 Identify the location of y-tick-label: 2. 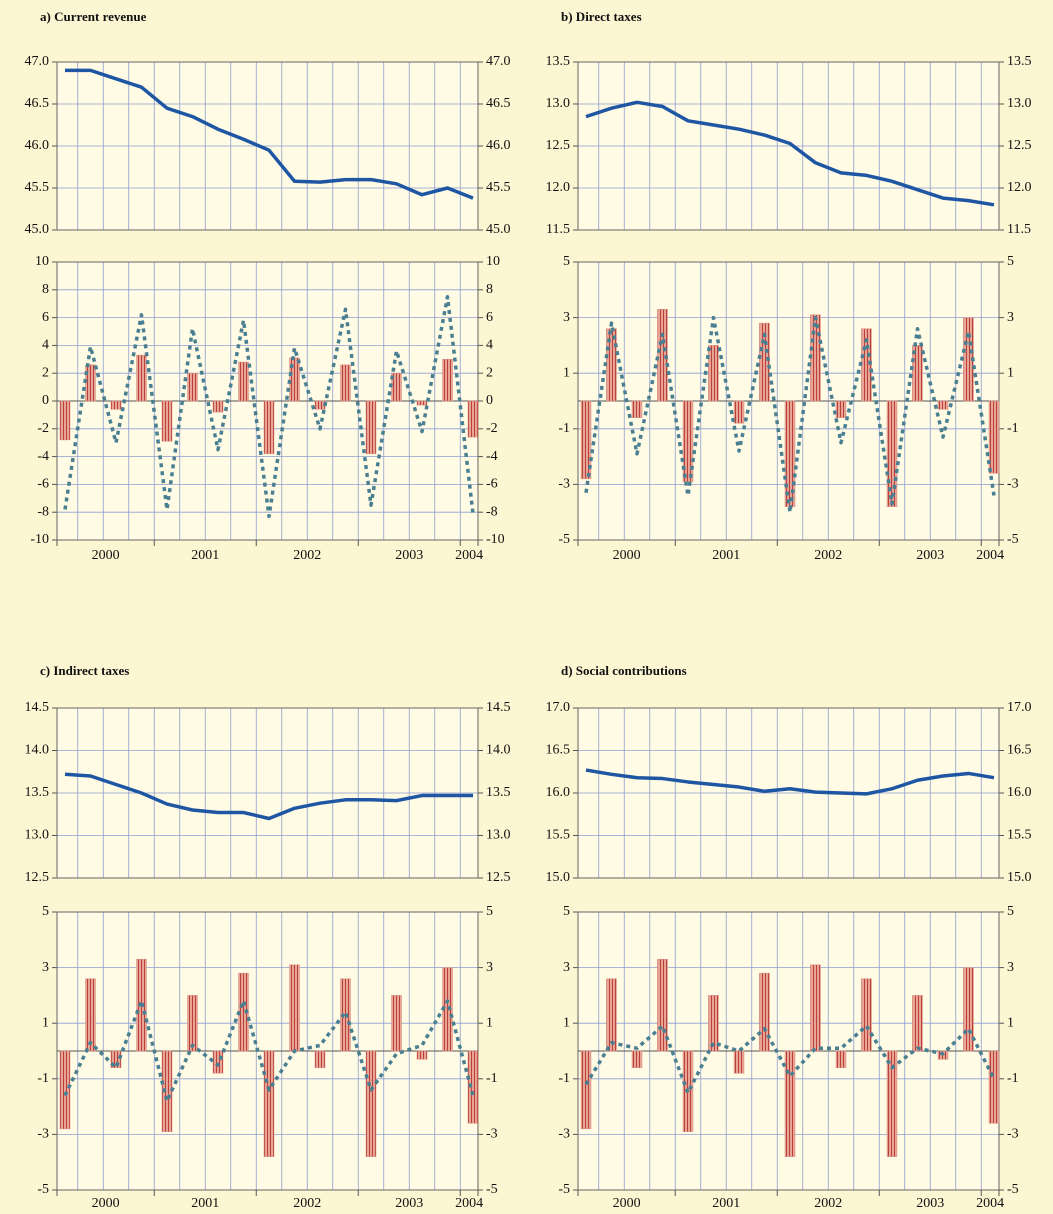
(45, 372).